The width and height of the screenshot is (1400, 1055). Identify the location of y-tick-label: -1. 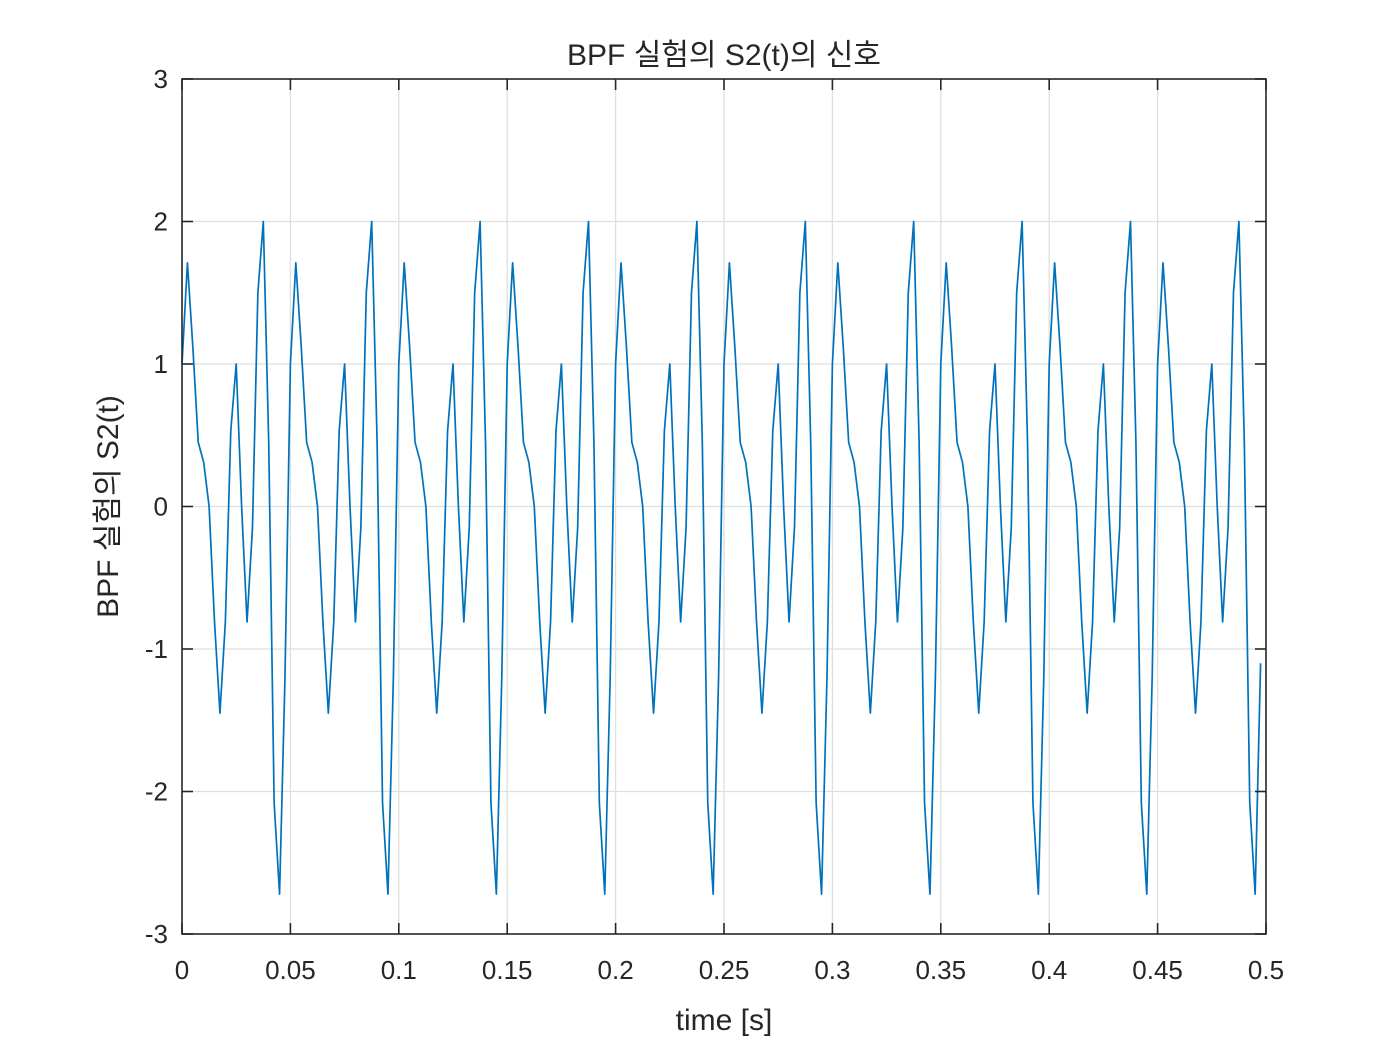
(156, 649).